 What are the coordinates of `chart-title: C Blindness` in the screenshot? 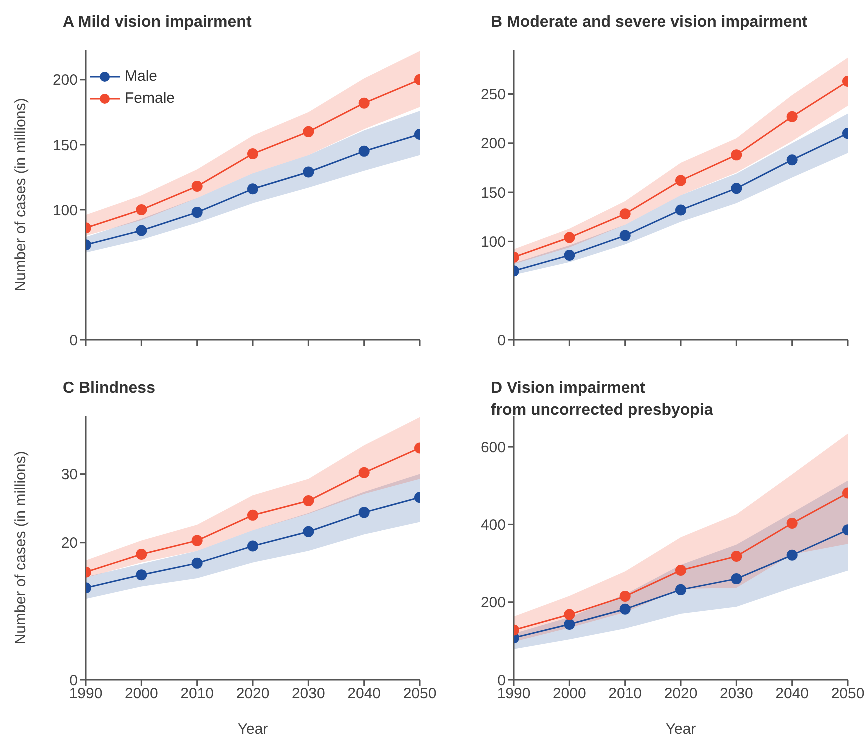 It's located at (109, 389).